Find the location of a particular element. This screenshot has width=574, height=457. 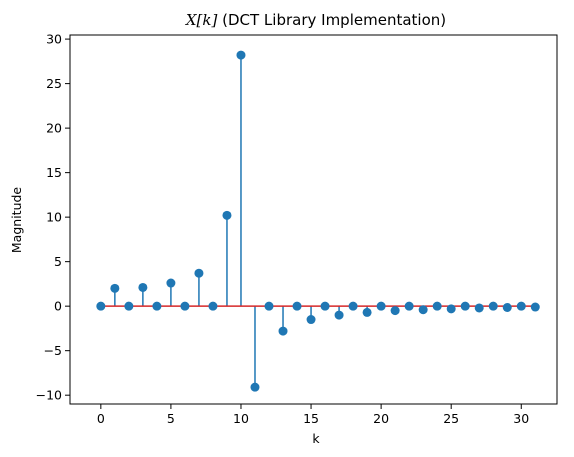

y-tick-label: 0 is located at coordinates (58, 306).